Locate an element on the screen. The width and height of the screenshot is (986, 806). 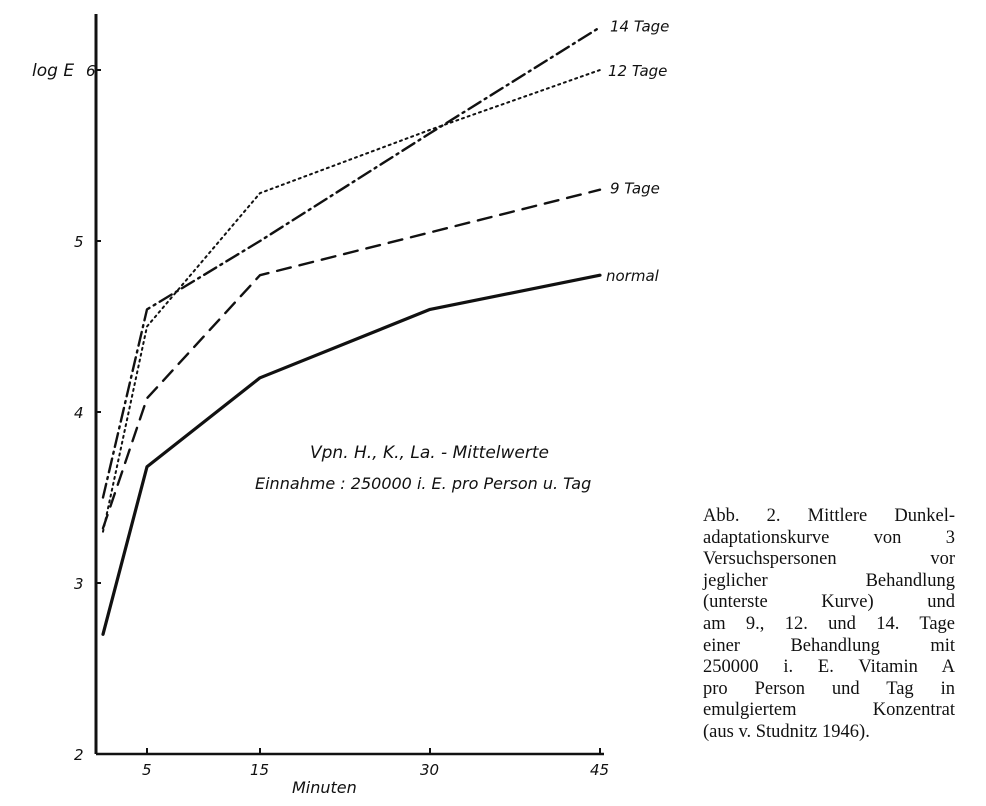
series-label: normal is located at coordinates (633, 276).